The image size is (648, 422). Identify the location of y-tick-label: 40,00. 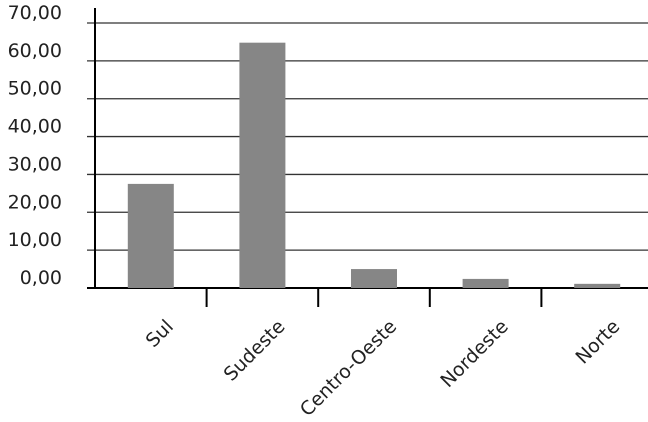
(35, 127).